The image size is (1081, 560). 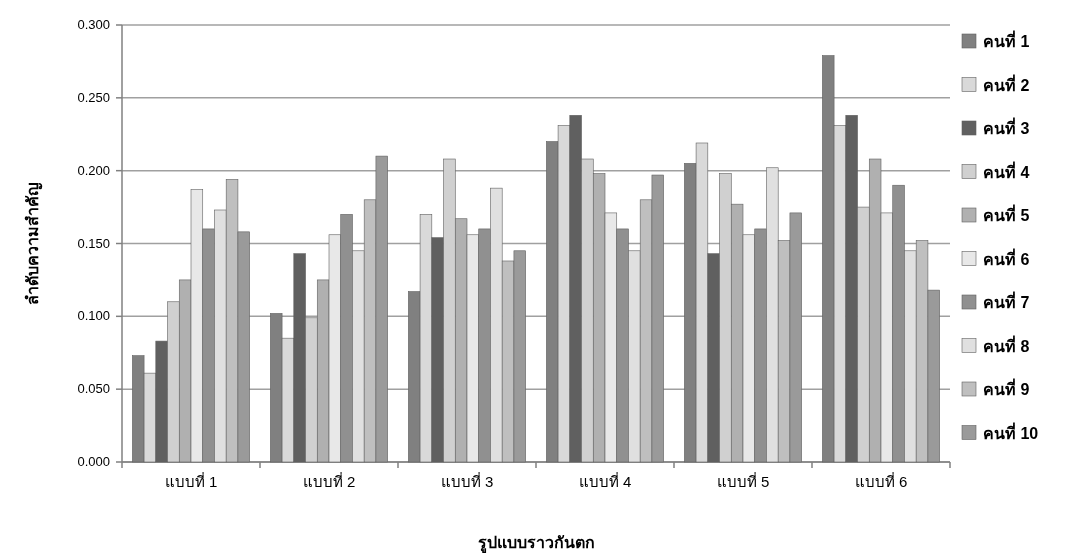 What do you see at coordinates (93, 97) in the screenshot?
I see `y-tick-label: 0.250` at bounding box center [93, 97].